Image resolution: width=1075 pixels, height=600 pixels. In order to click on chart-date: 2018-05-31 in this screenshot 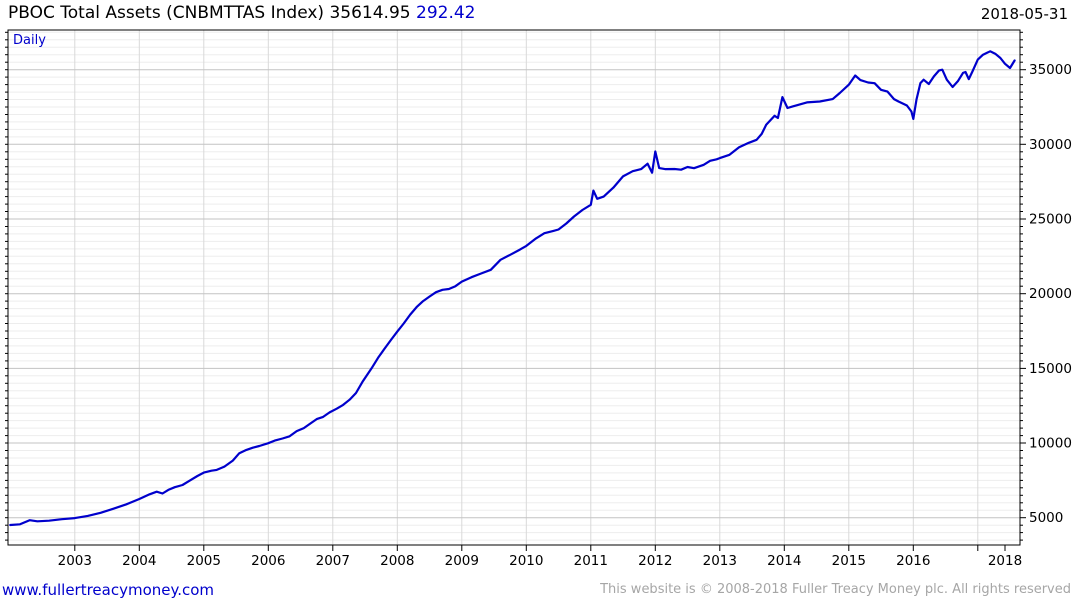, I will do `click(1024, 14)`.